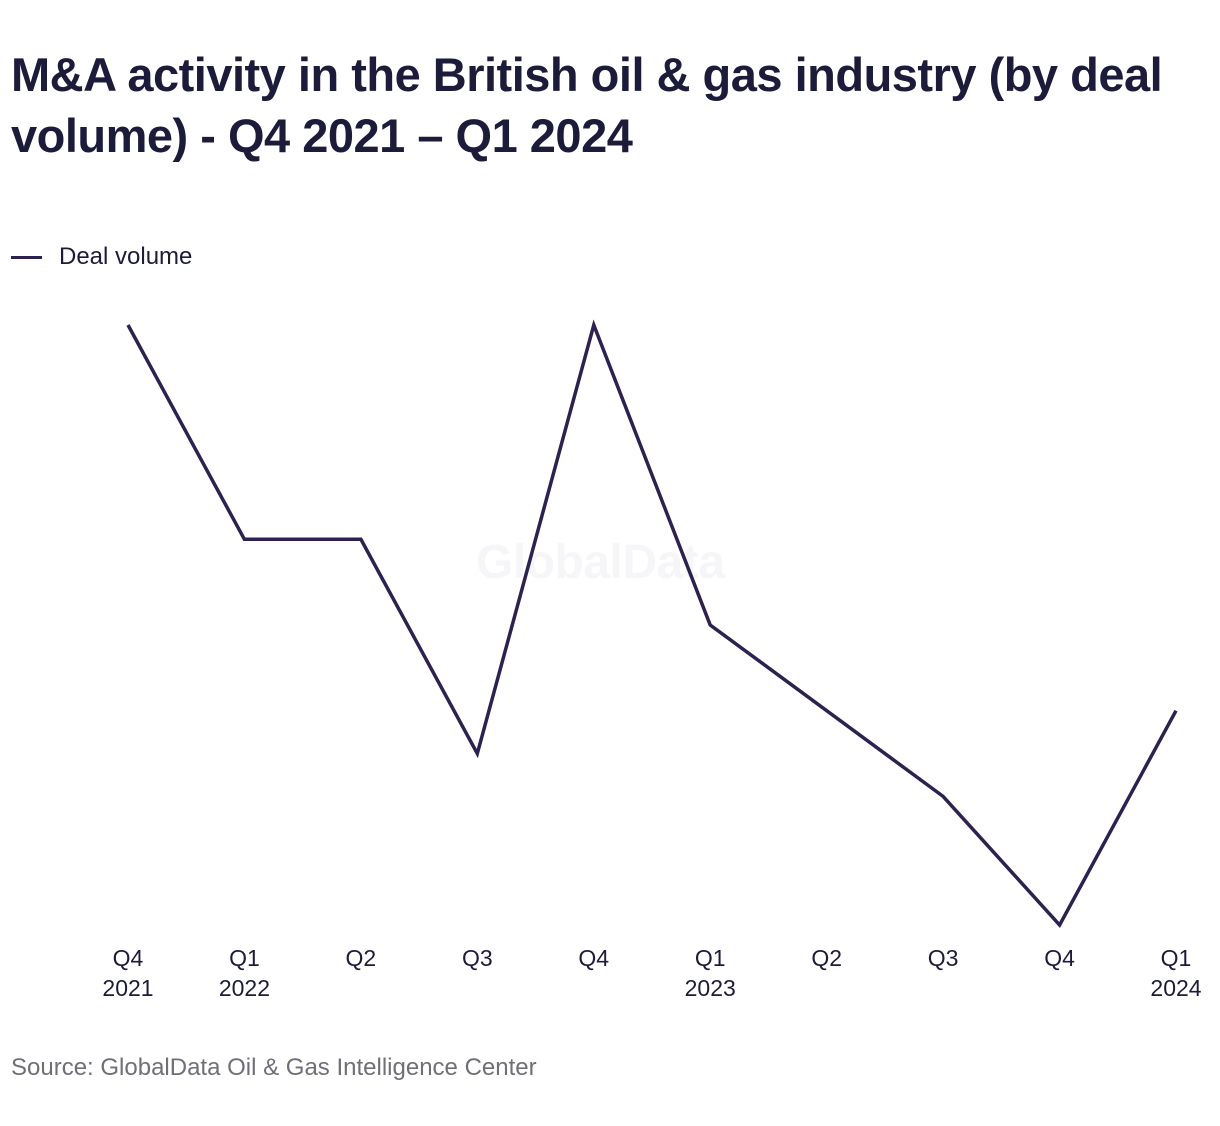  What do you see at coordinates (600, 562) in the screenshot?
I see `watermark: GlobalData` at bounding box center [600, 562].